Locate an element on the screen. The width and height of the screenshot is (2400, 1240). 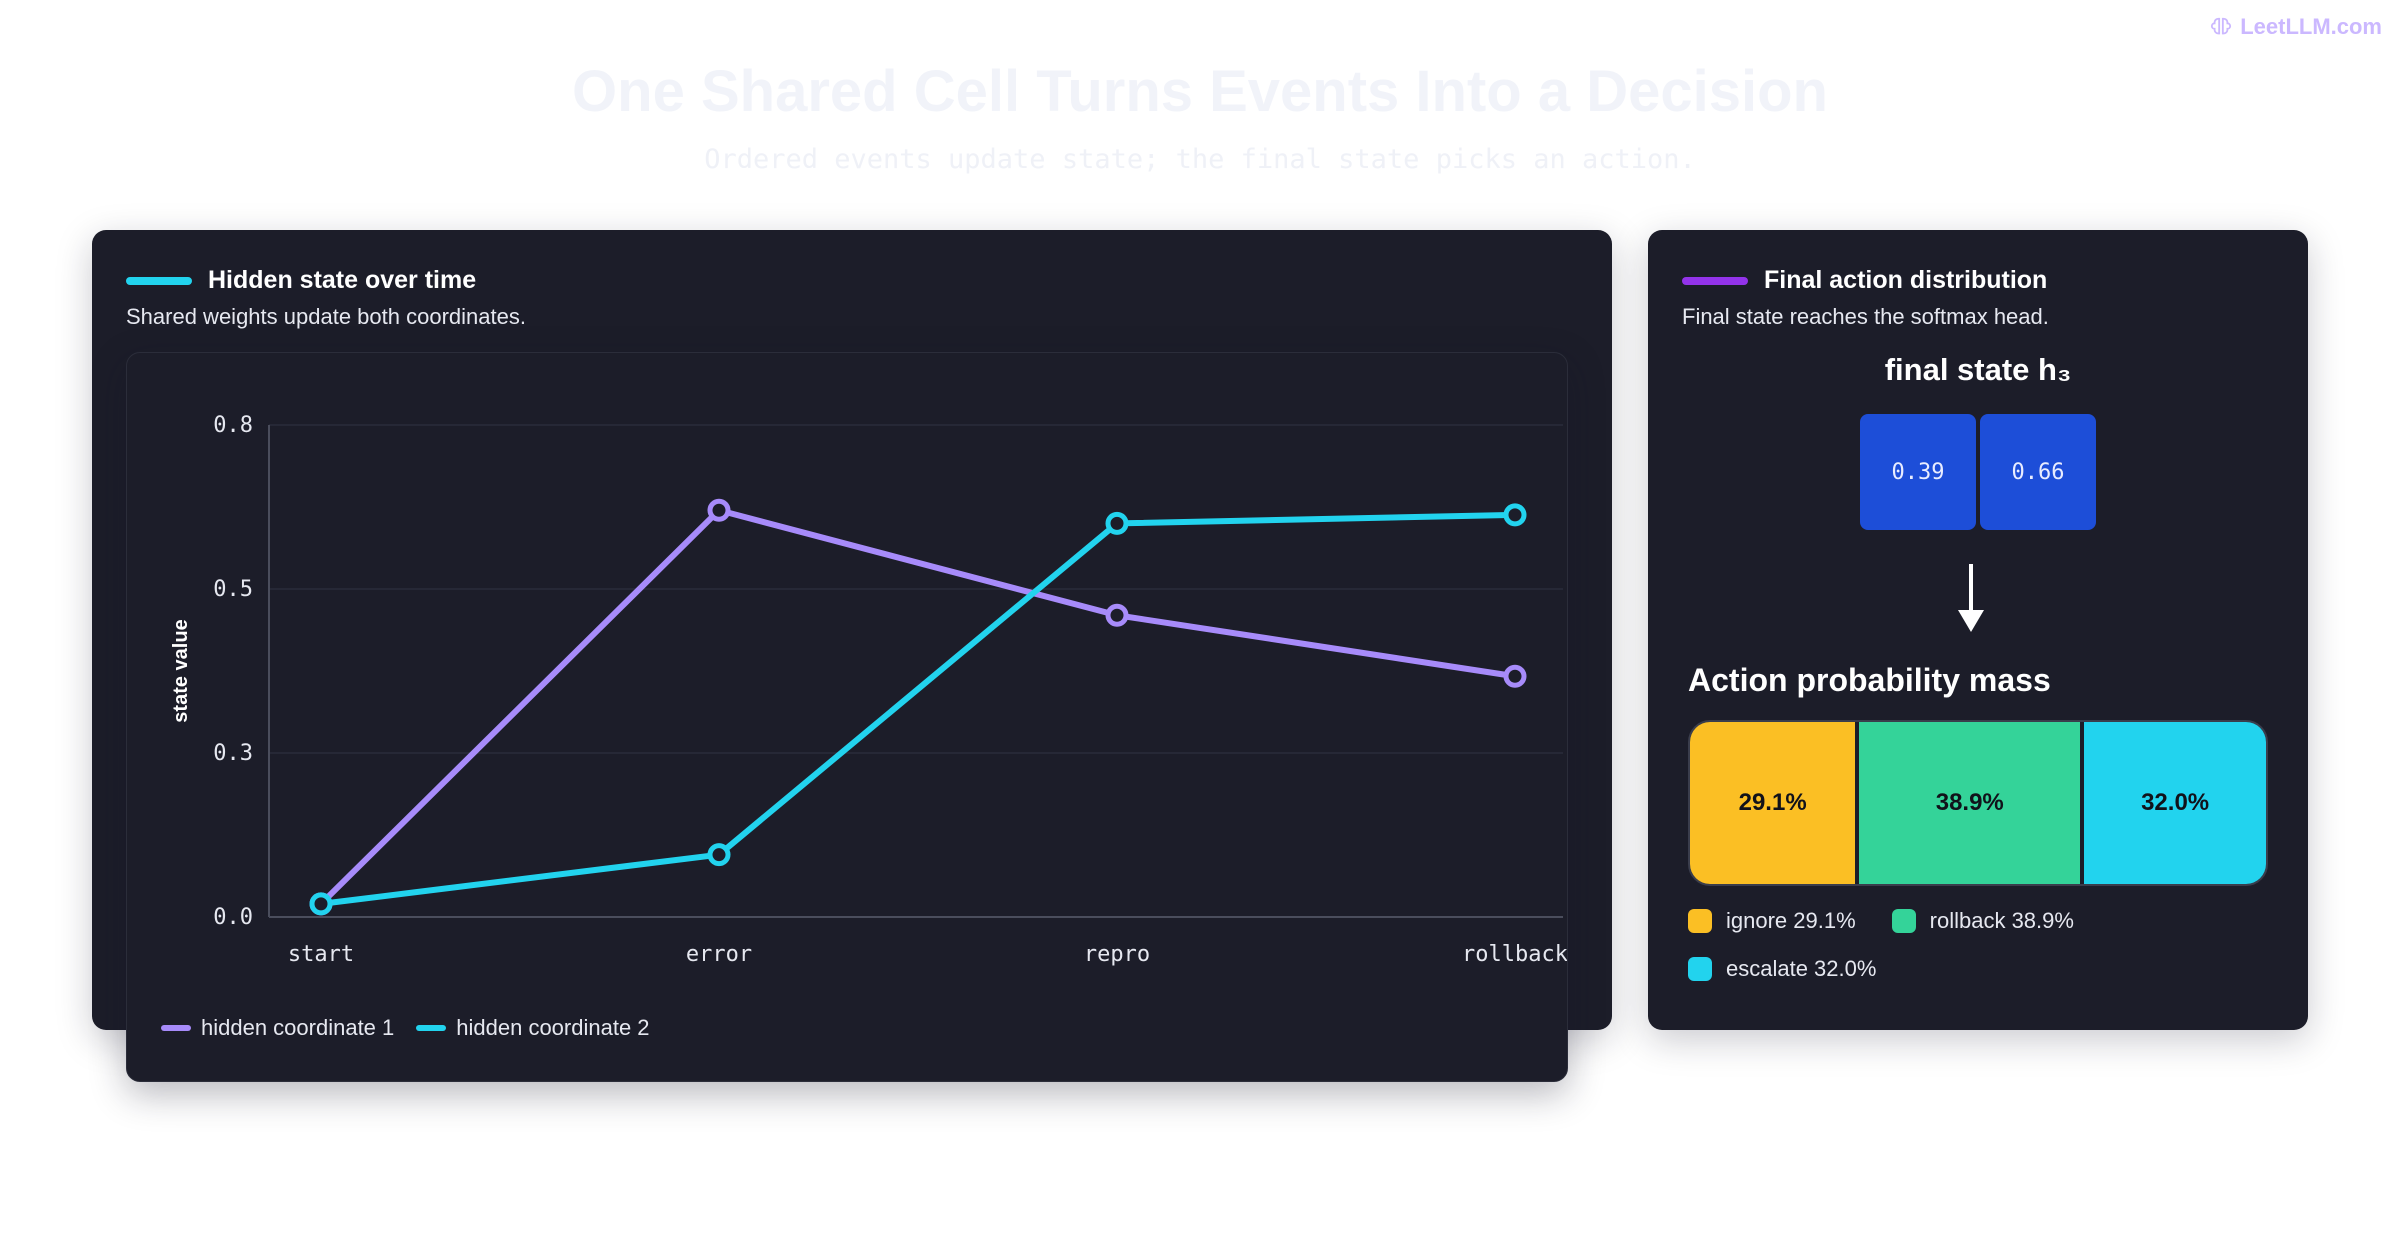
x-tick-label: rollback is located at coordinates (1514, 954).